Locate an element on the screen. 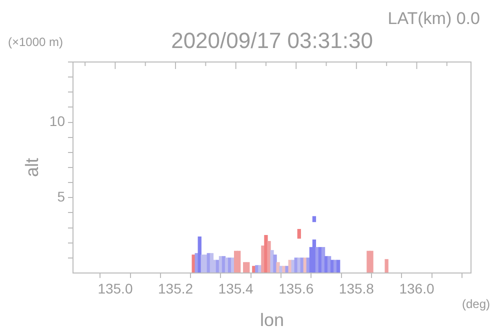  y-tick-label: 5 is located at coordinates (61, 196).